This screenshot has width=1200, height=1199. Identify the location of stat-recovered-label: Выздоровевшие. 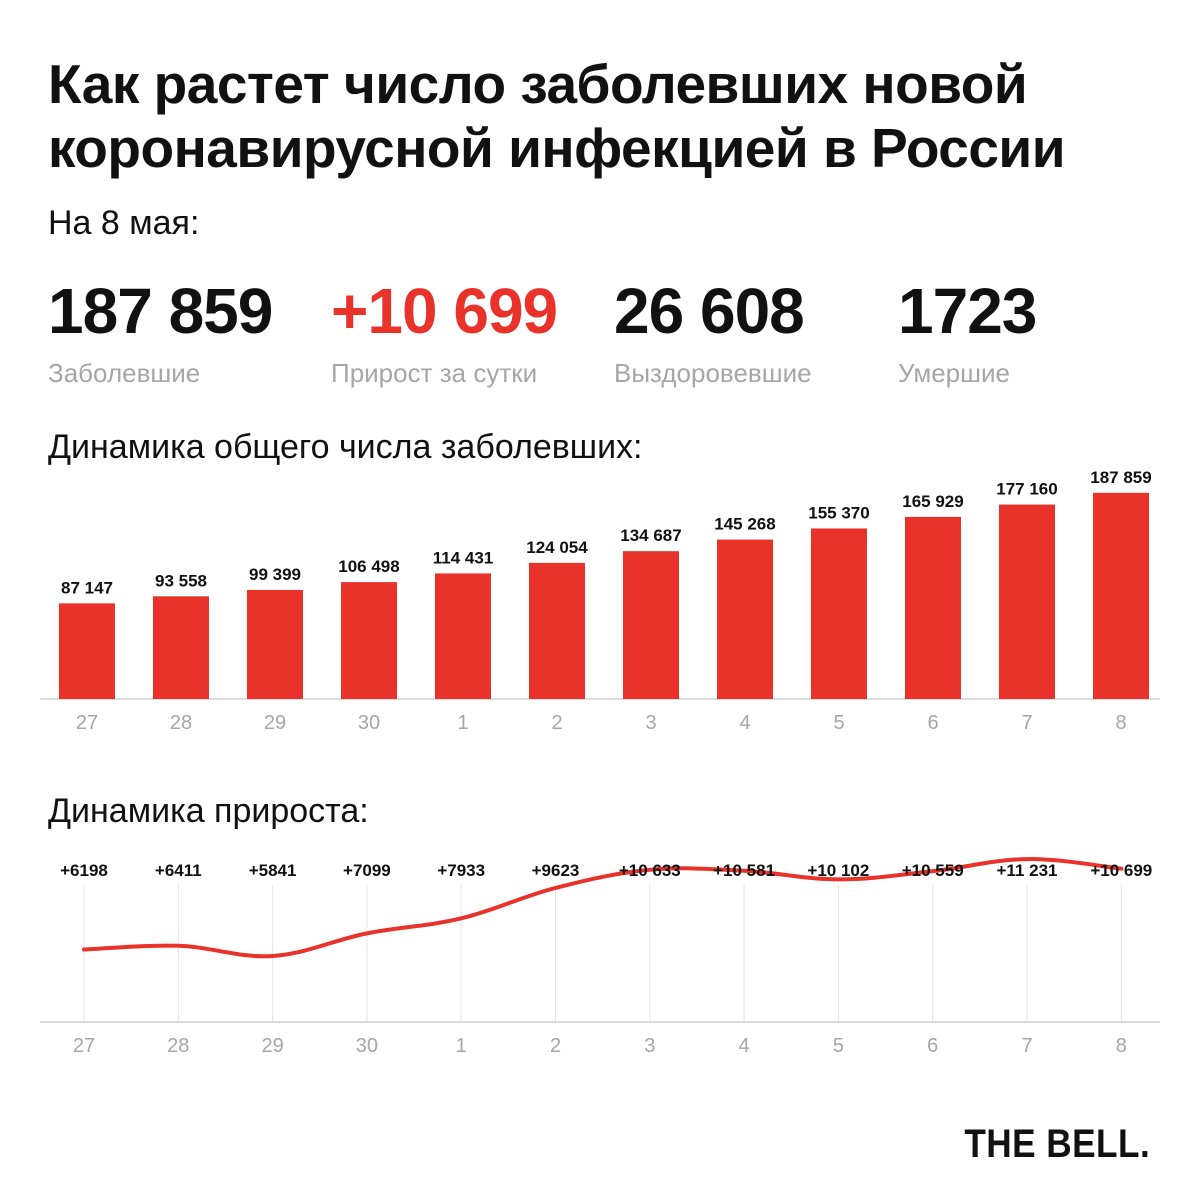
(713, 373).